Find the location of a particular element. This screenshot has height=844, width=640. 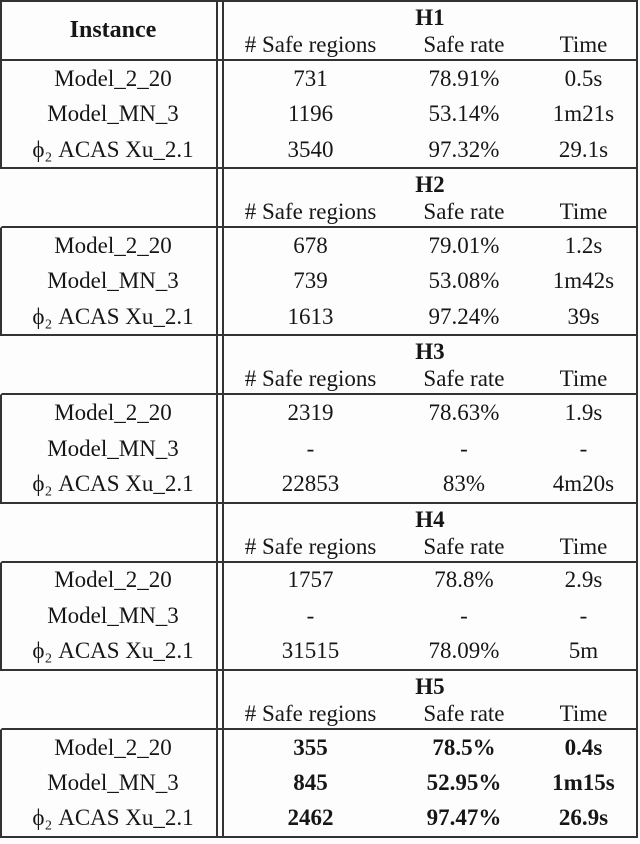

table-row: Model_MN_3 - - - is located at coordinates (319, 448).